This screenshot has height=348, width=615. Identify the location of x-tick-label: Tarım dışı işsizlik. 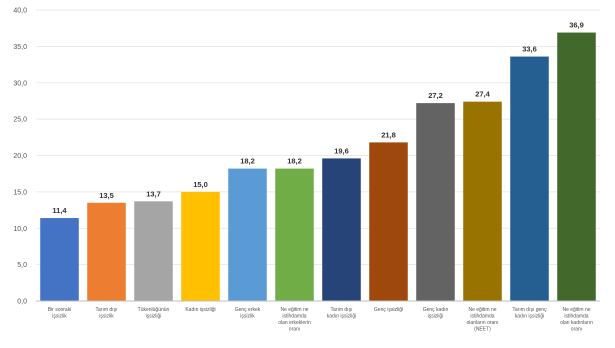
(107, 313).